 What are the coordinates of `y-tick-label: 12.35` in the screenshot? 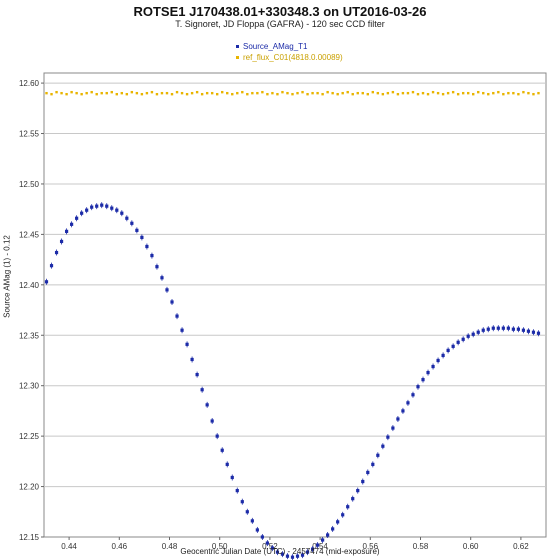 It's located at (29, 335).